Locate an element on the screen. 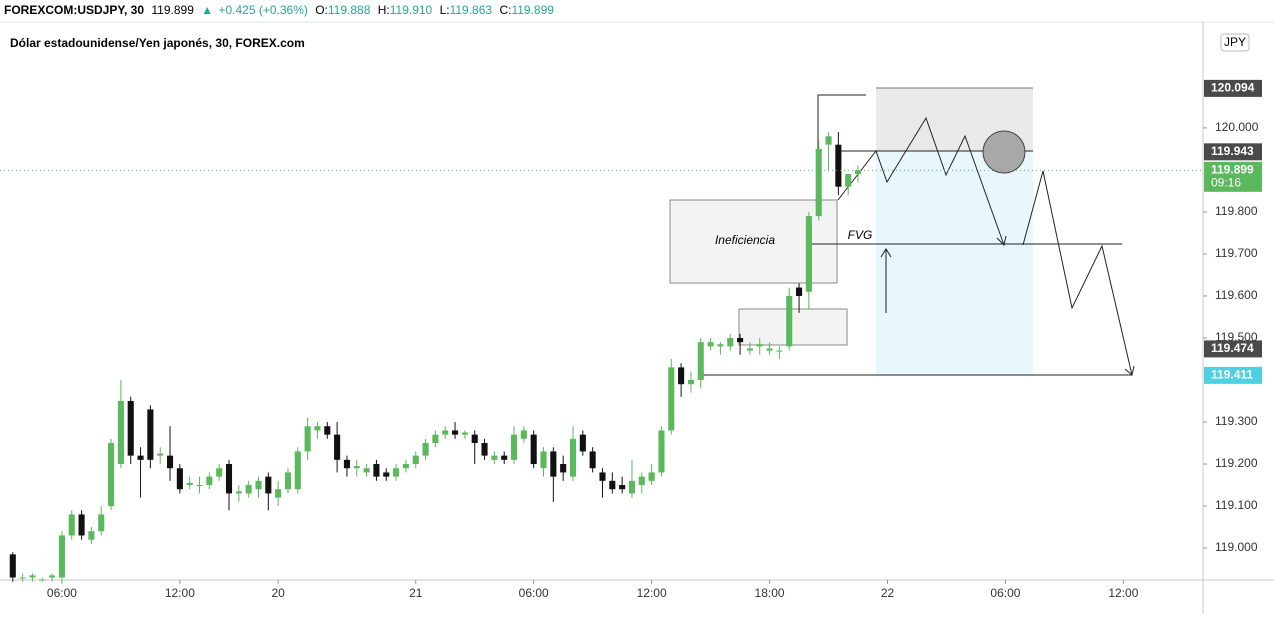  x-tick-label: 20 is located at coordinates (278, 593).